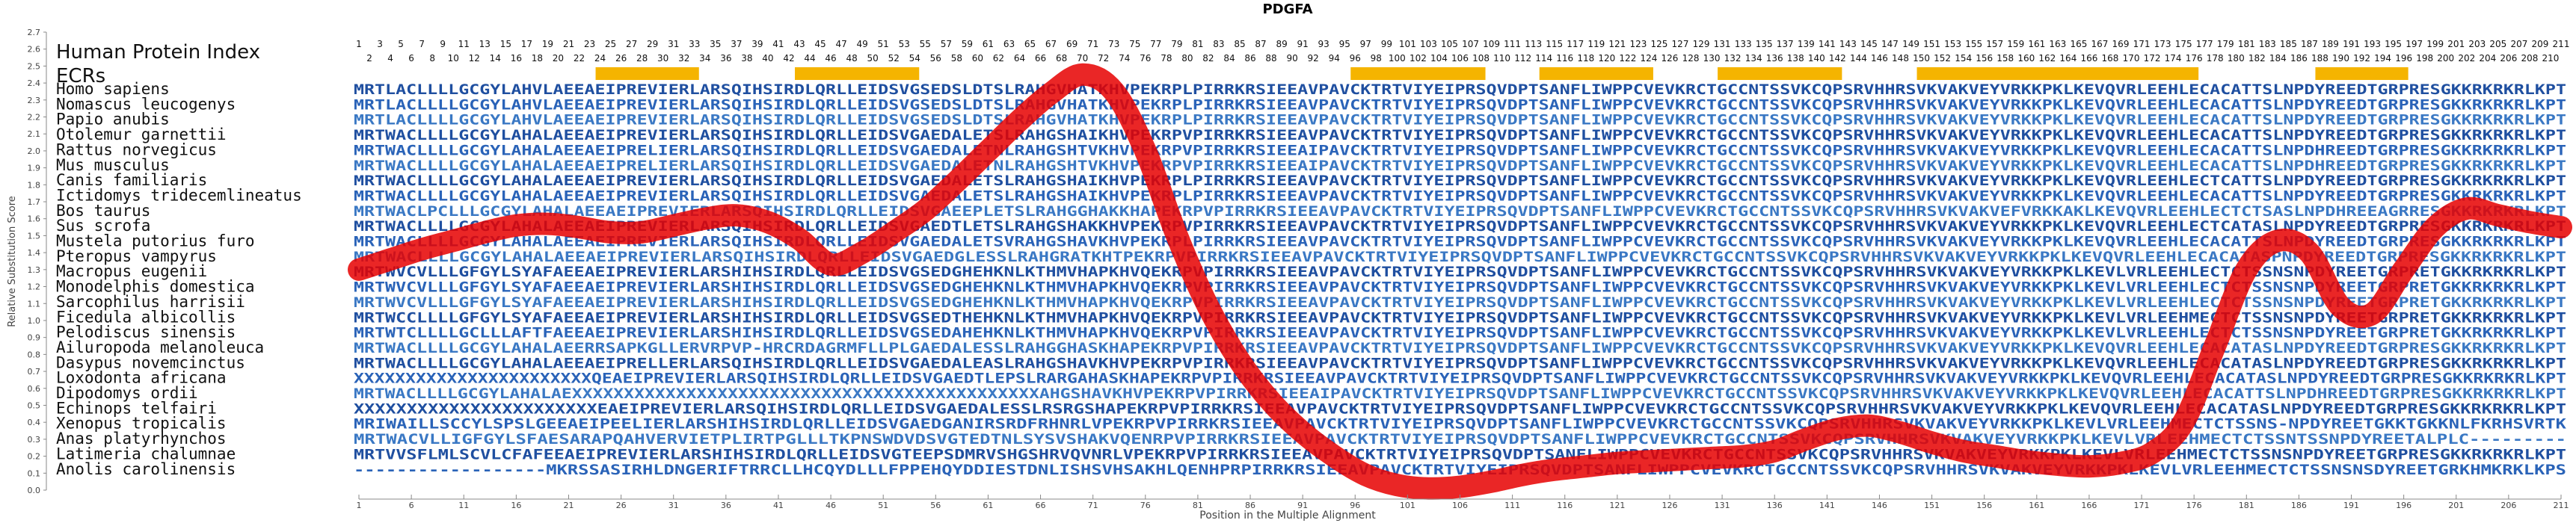 The image size is (2576, 523). What do you see at coordinates (34, 100) in the screenshot?
I see `y-tick-label: 2.3` at bounding box center [34, 100].